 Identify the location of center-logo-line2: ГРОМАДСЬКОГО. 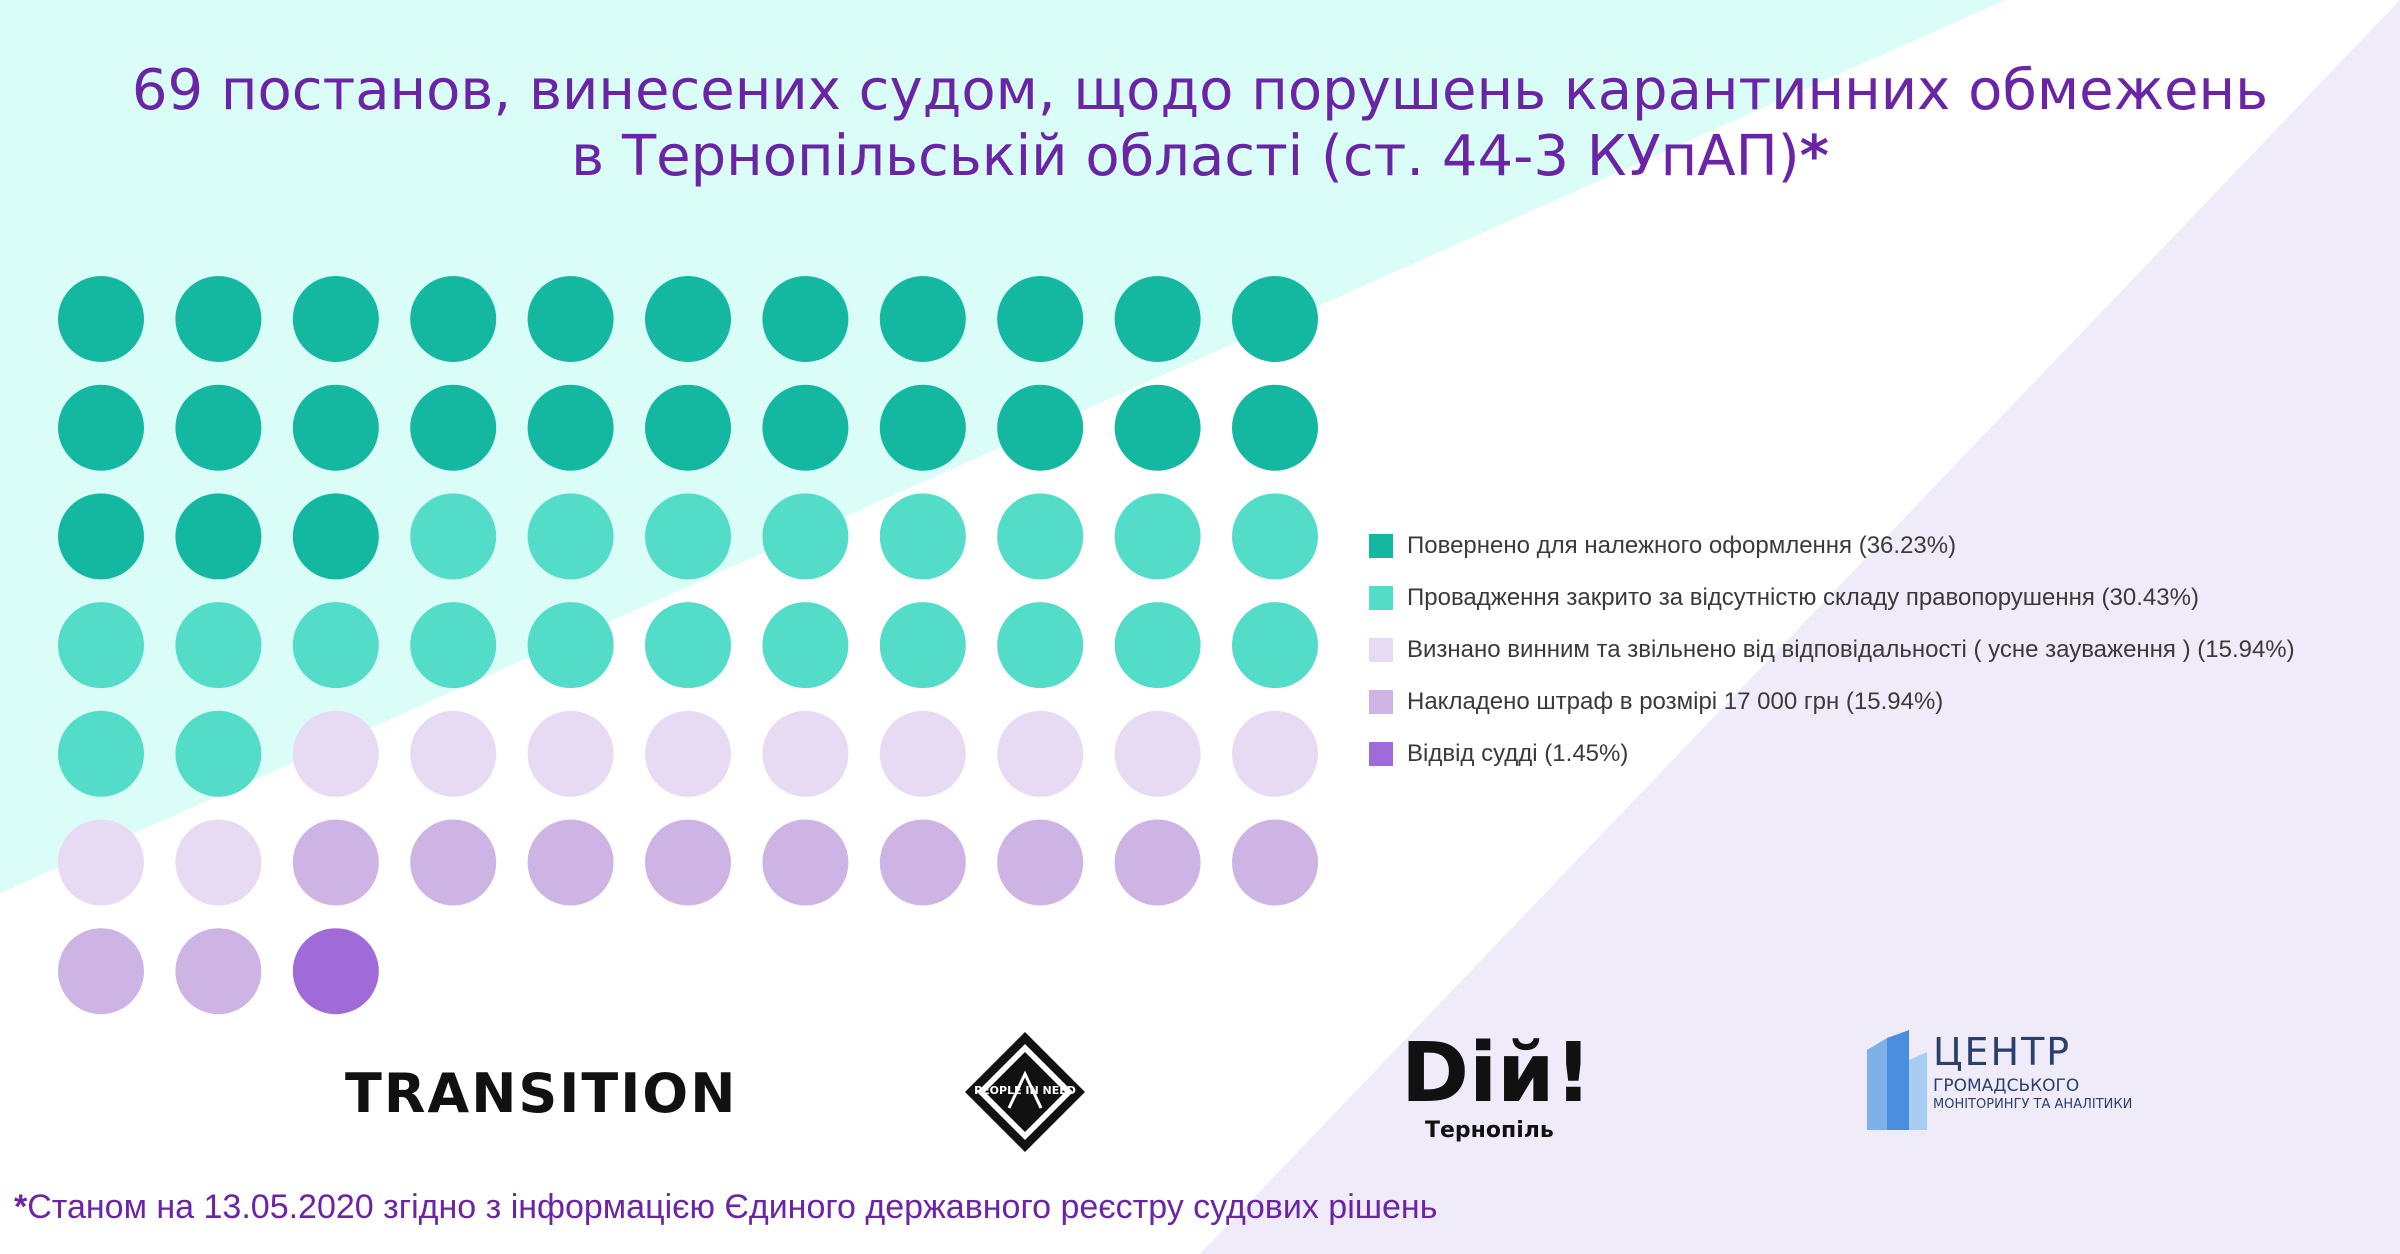
(2006, 1086).